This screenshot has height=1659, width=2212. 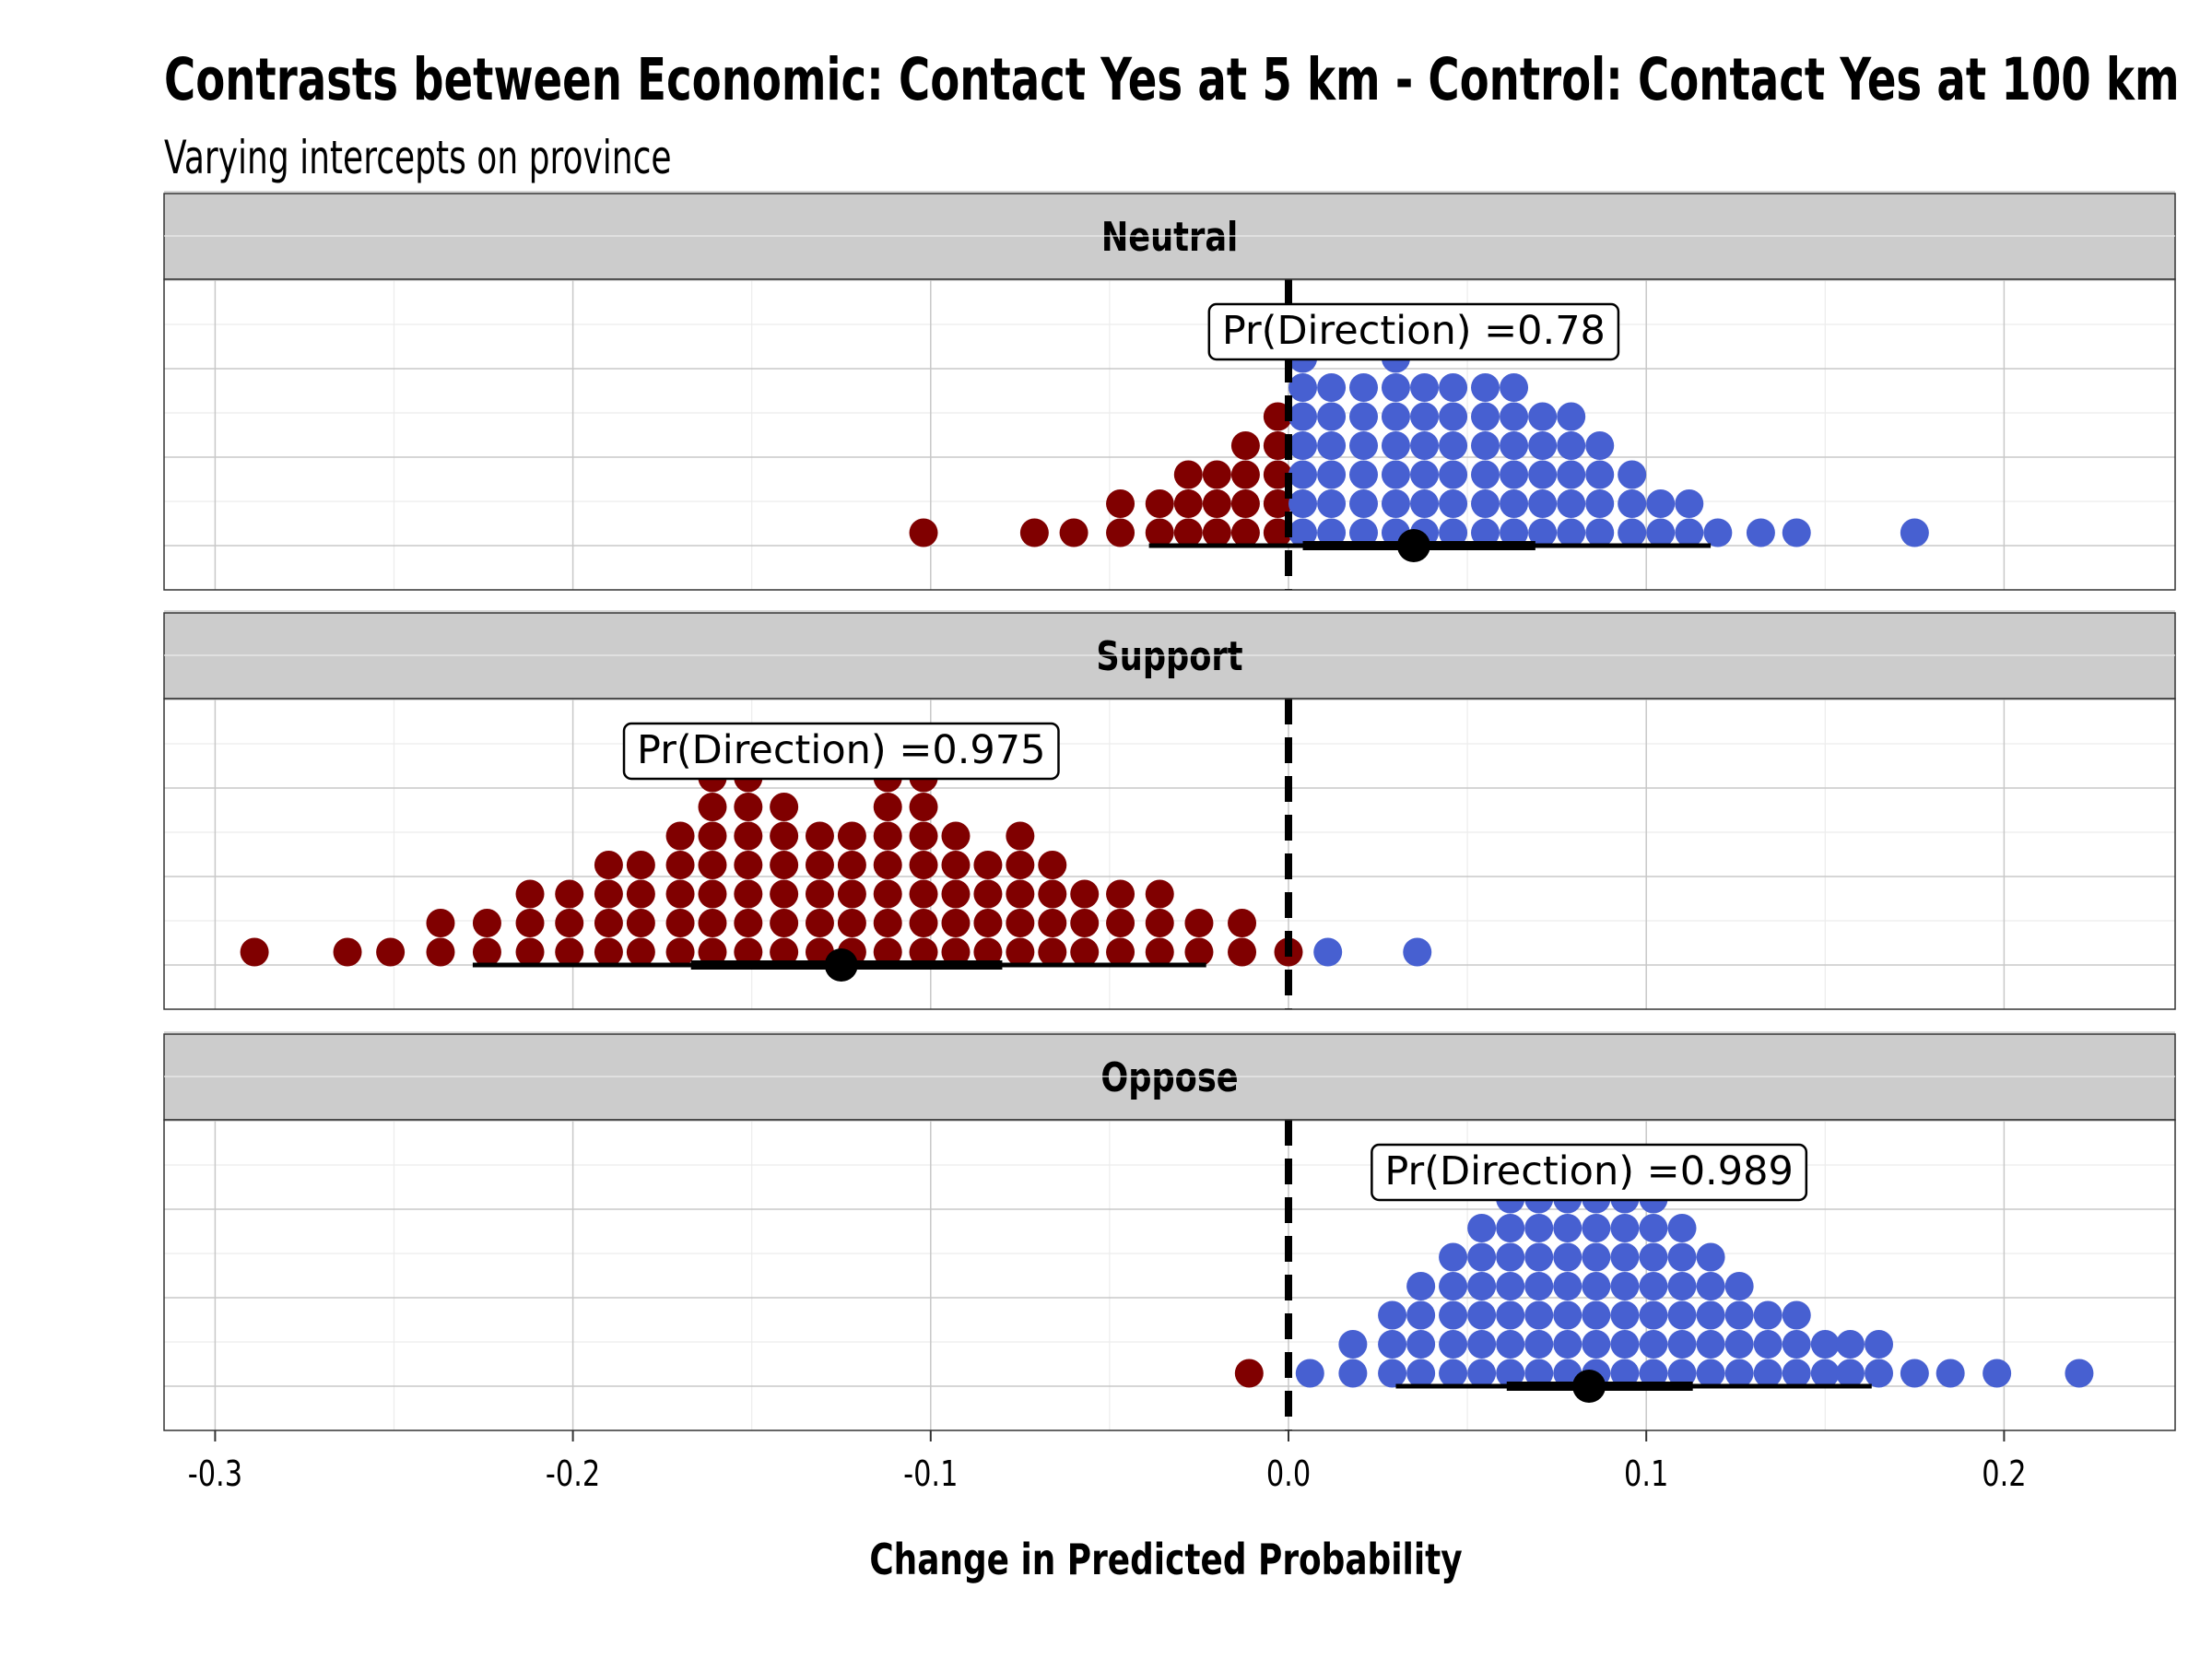 I want to click on annotation-text: Pr(Direction) =0.975, so click(x=841, y=750).